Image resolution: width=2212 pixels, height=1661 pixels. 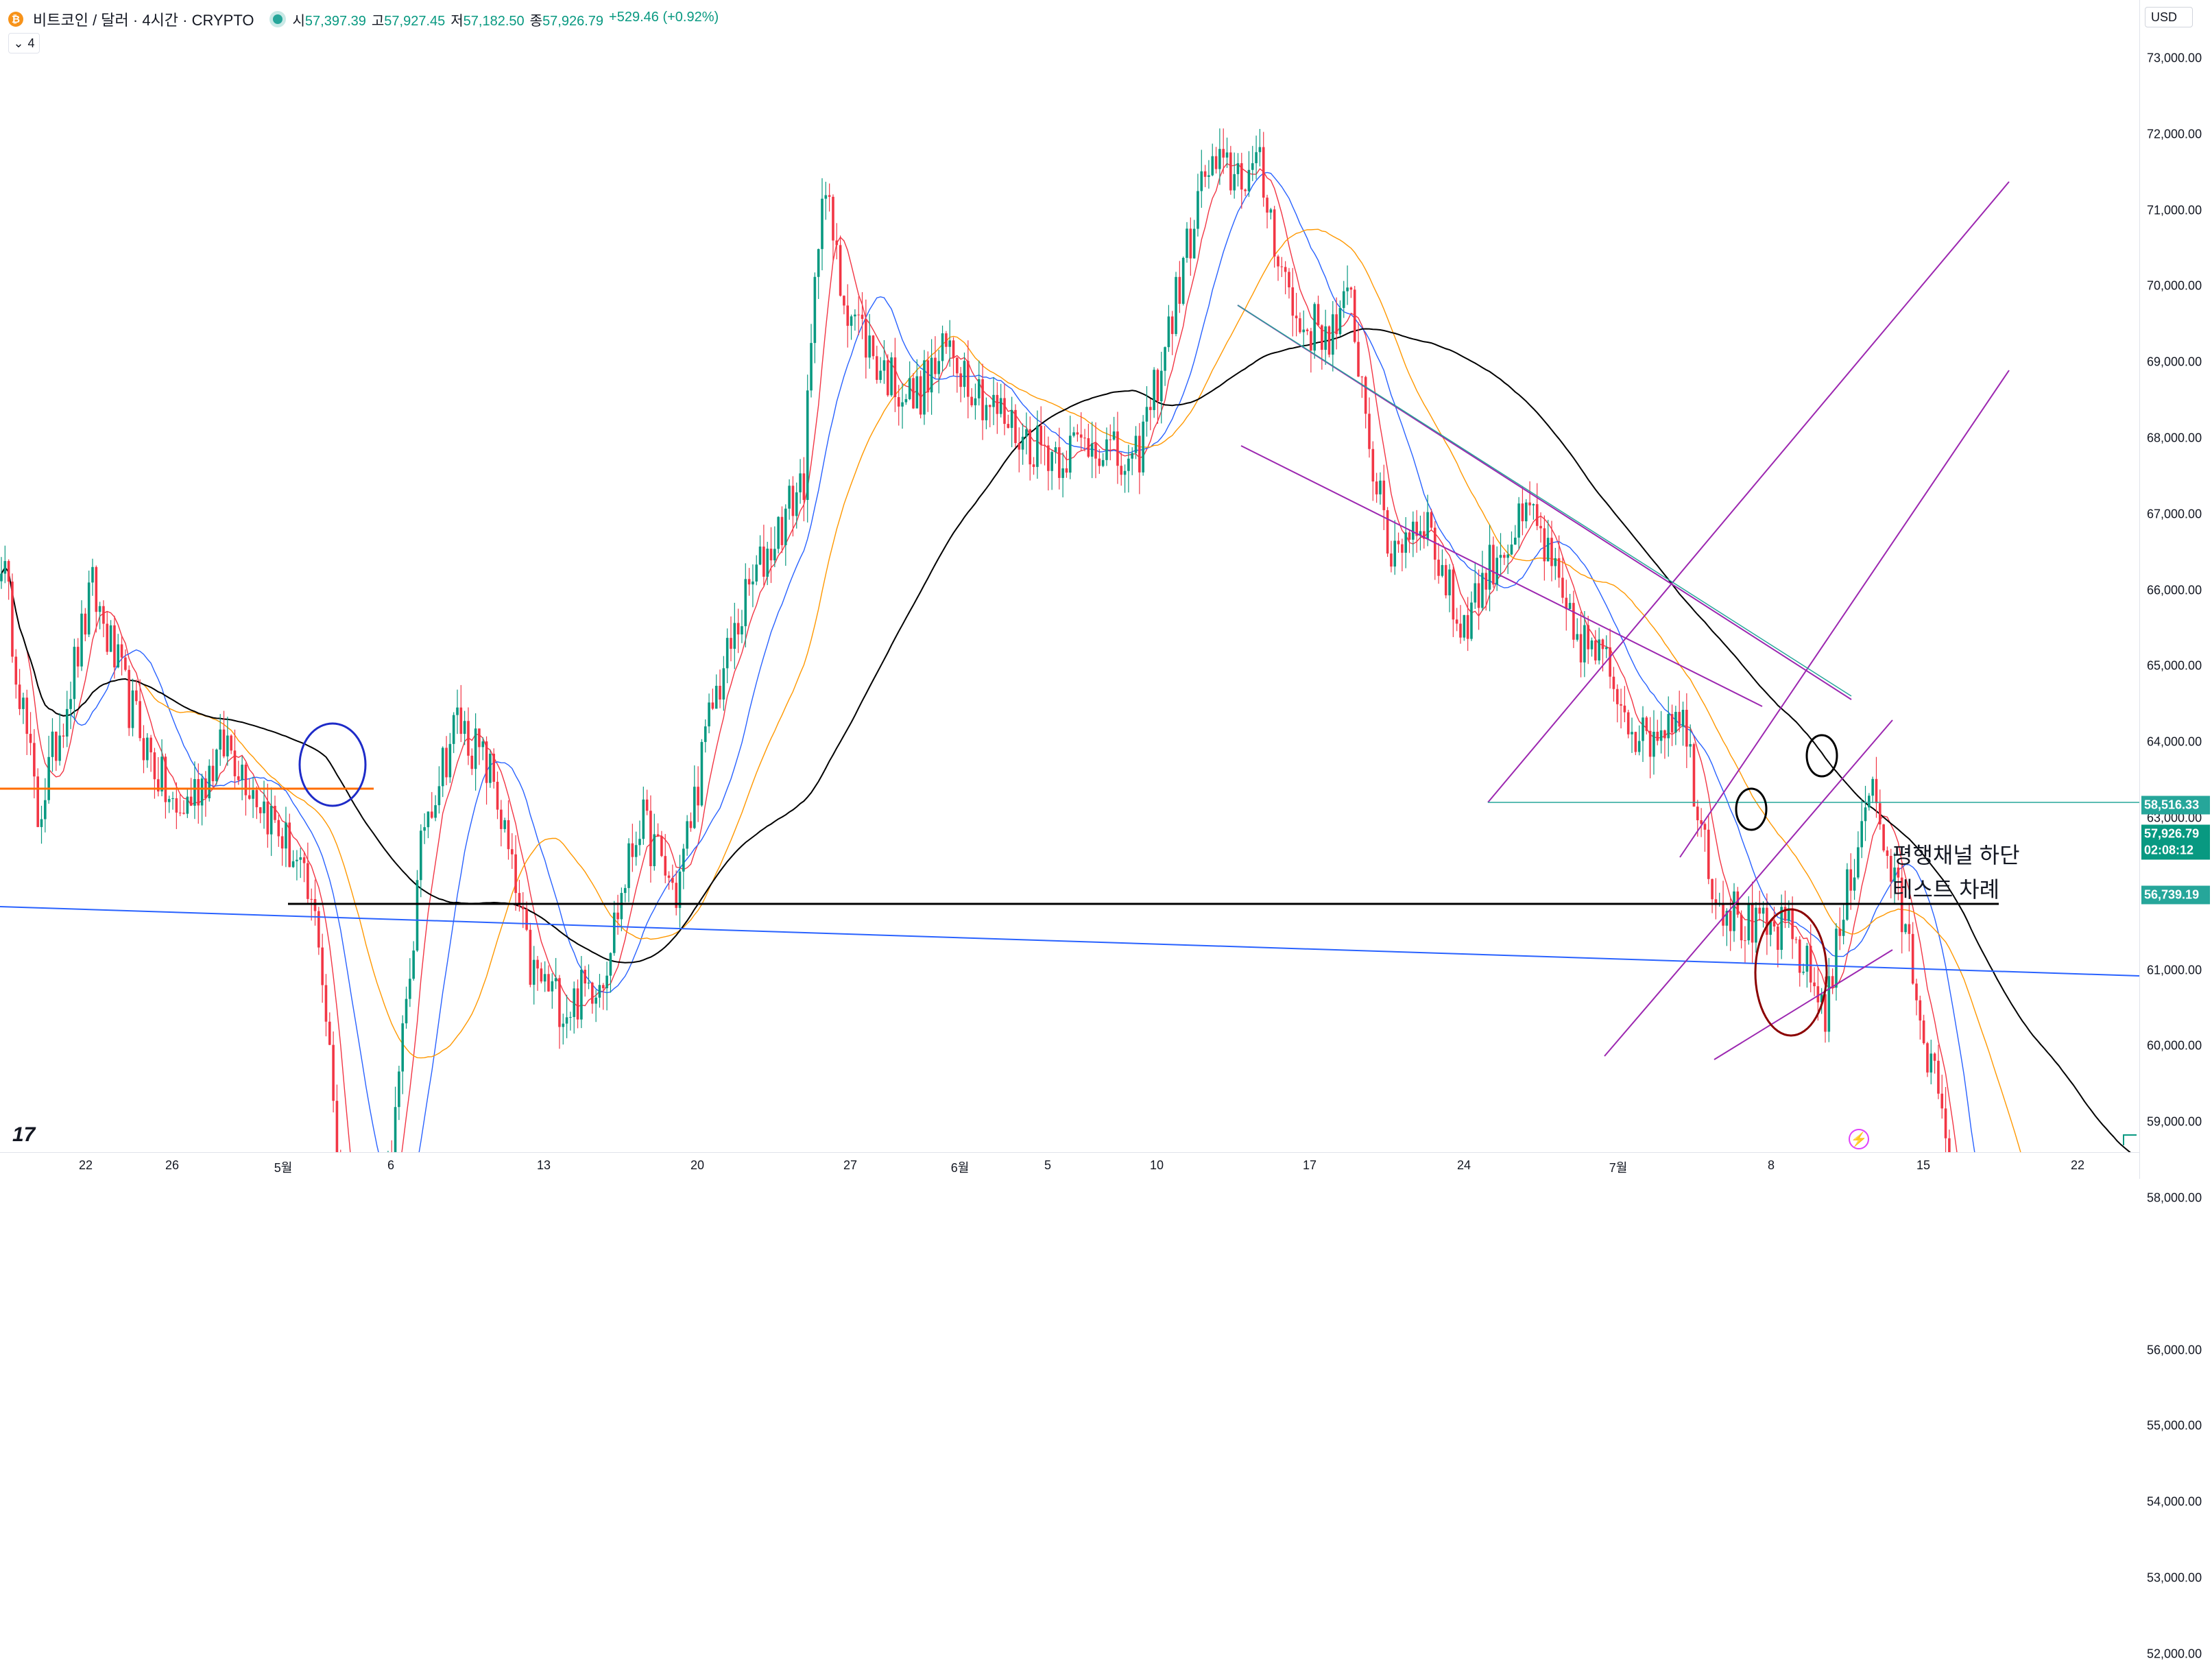 I want to click on channel-lower-line, so click(x=1501, y=576).